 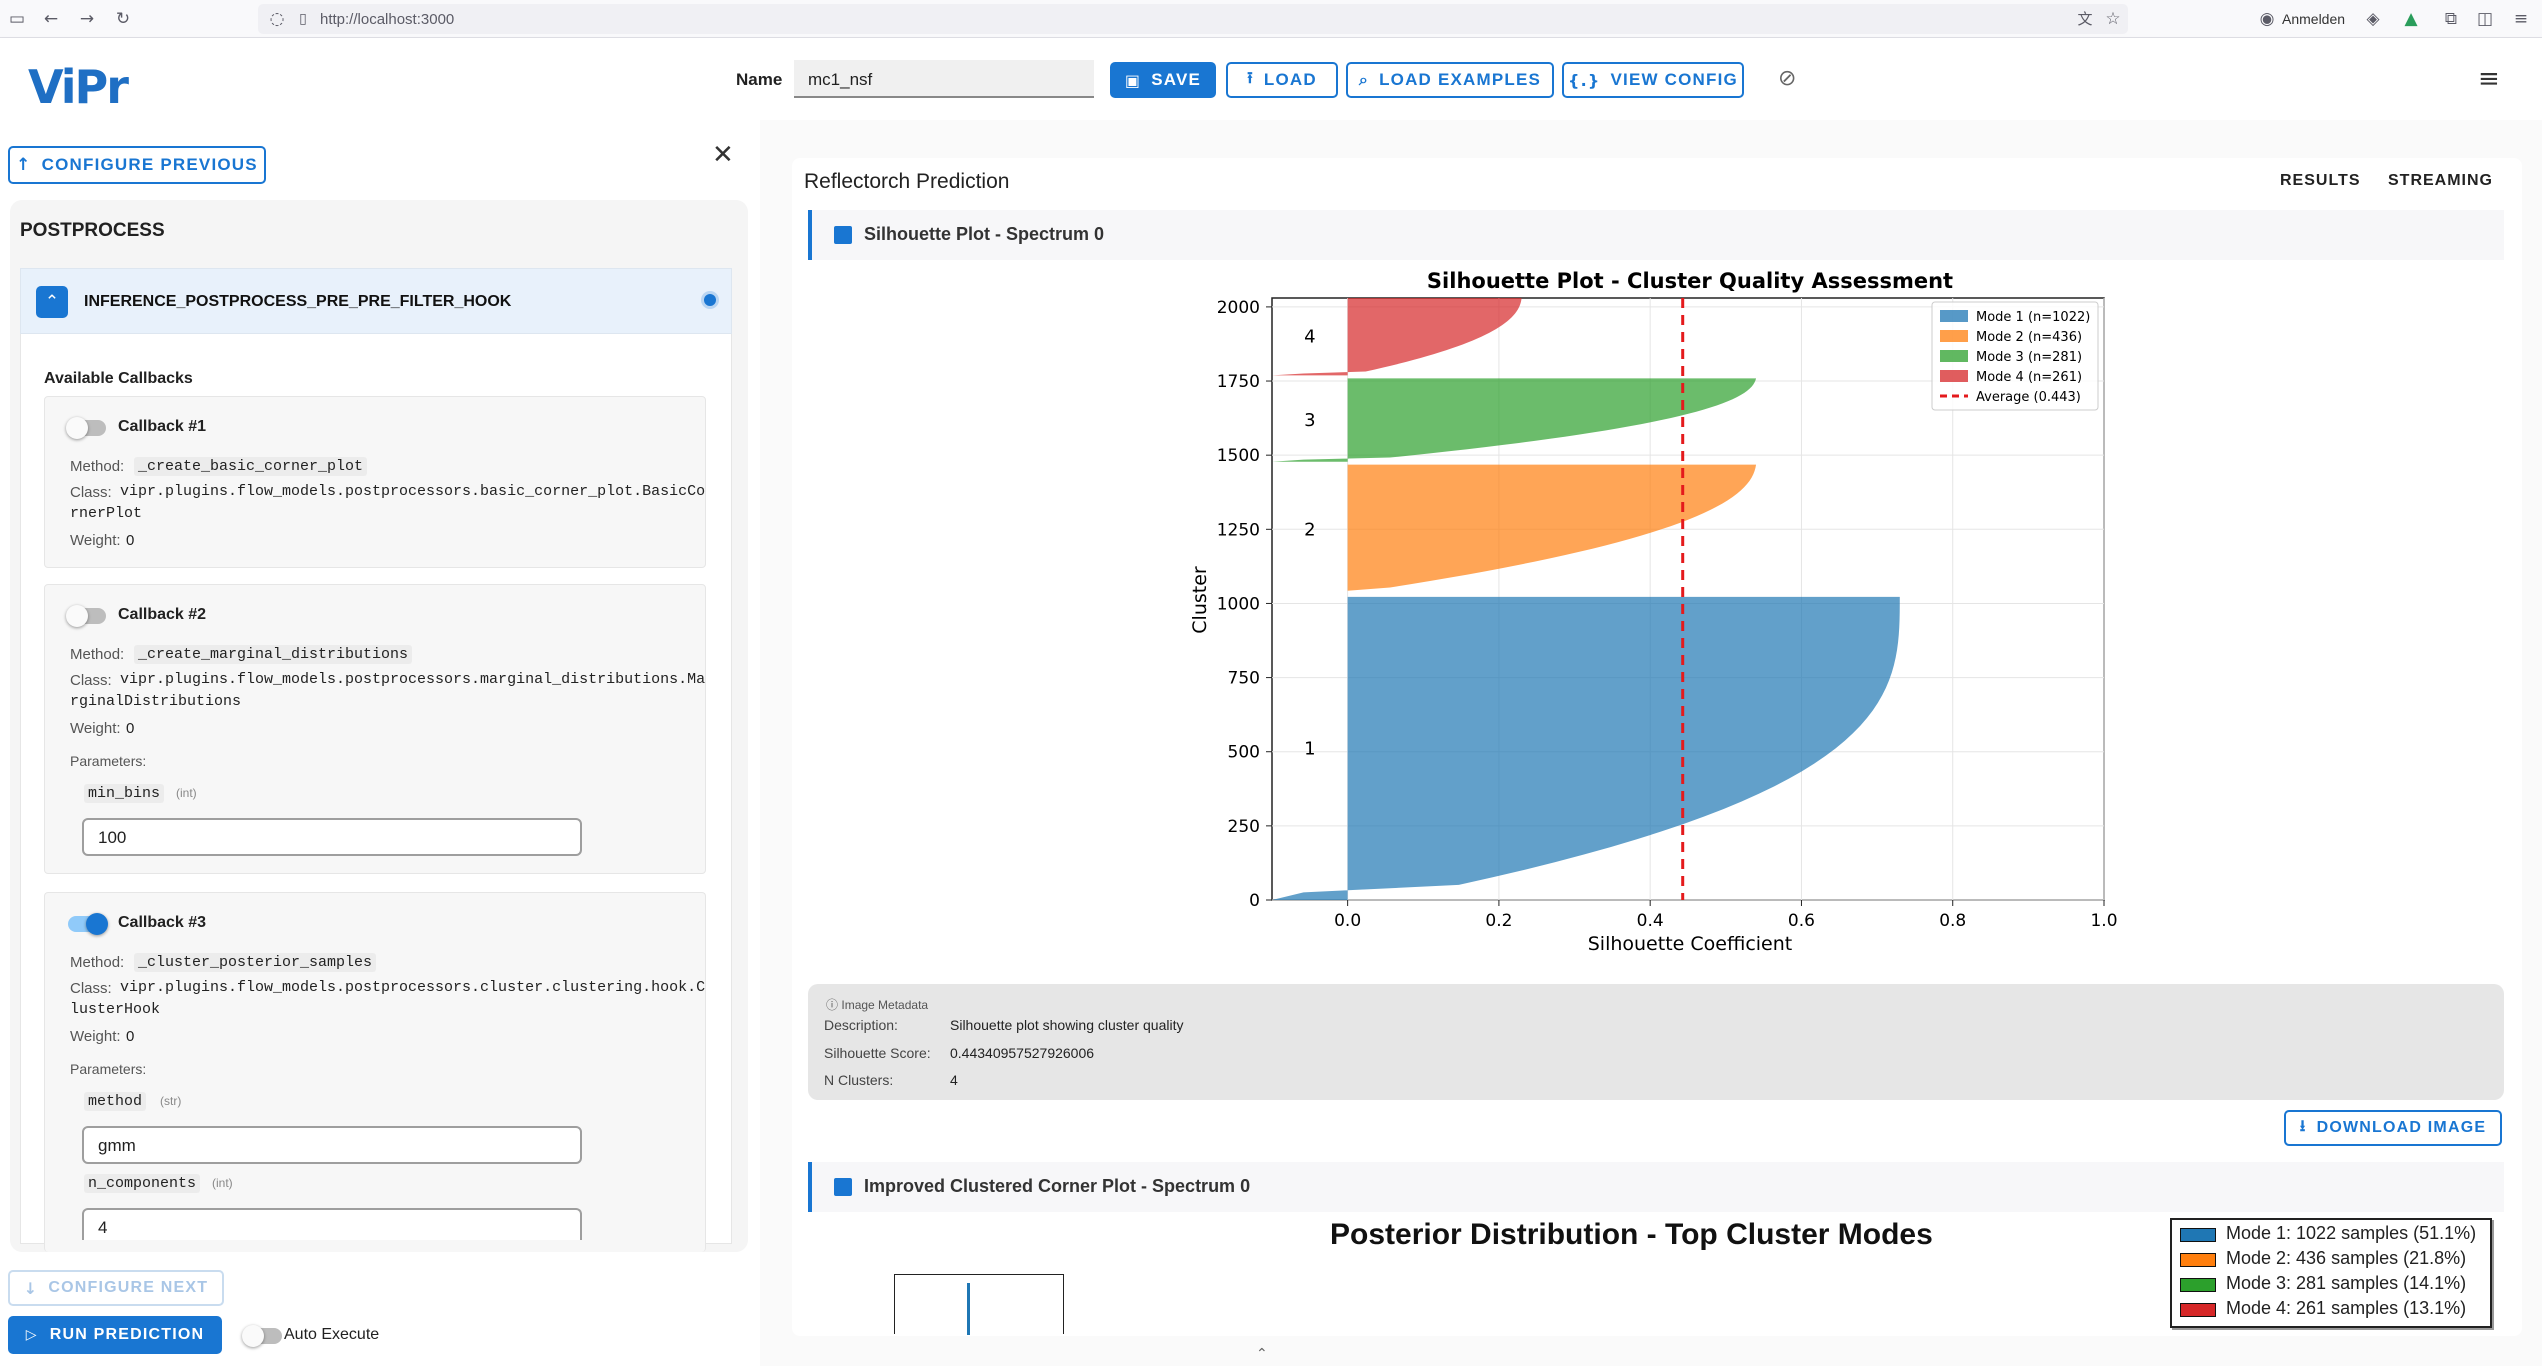 I want to click on scroll-up-icon: ⌃, so click(x=1262, y=1354).